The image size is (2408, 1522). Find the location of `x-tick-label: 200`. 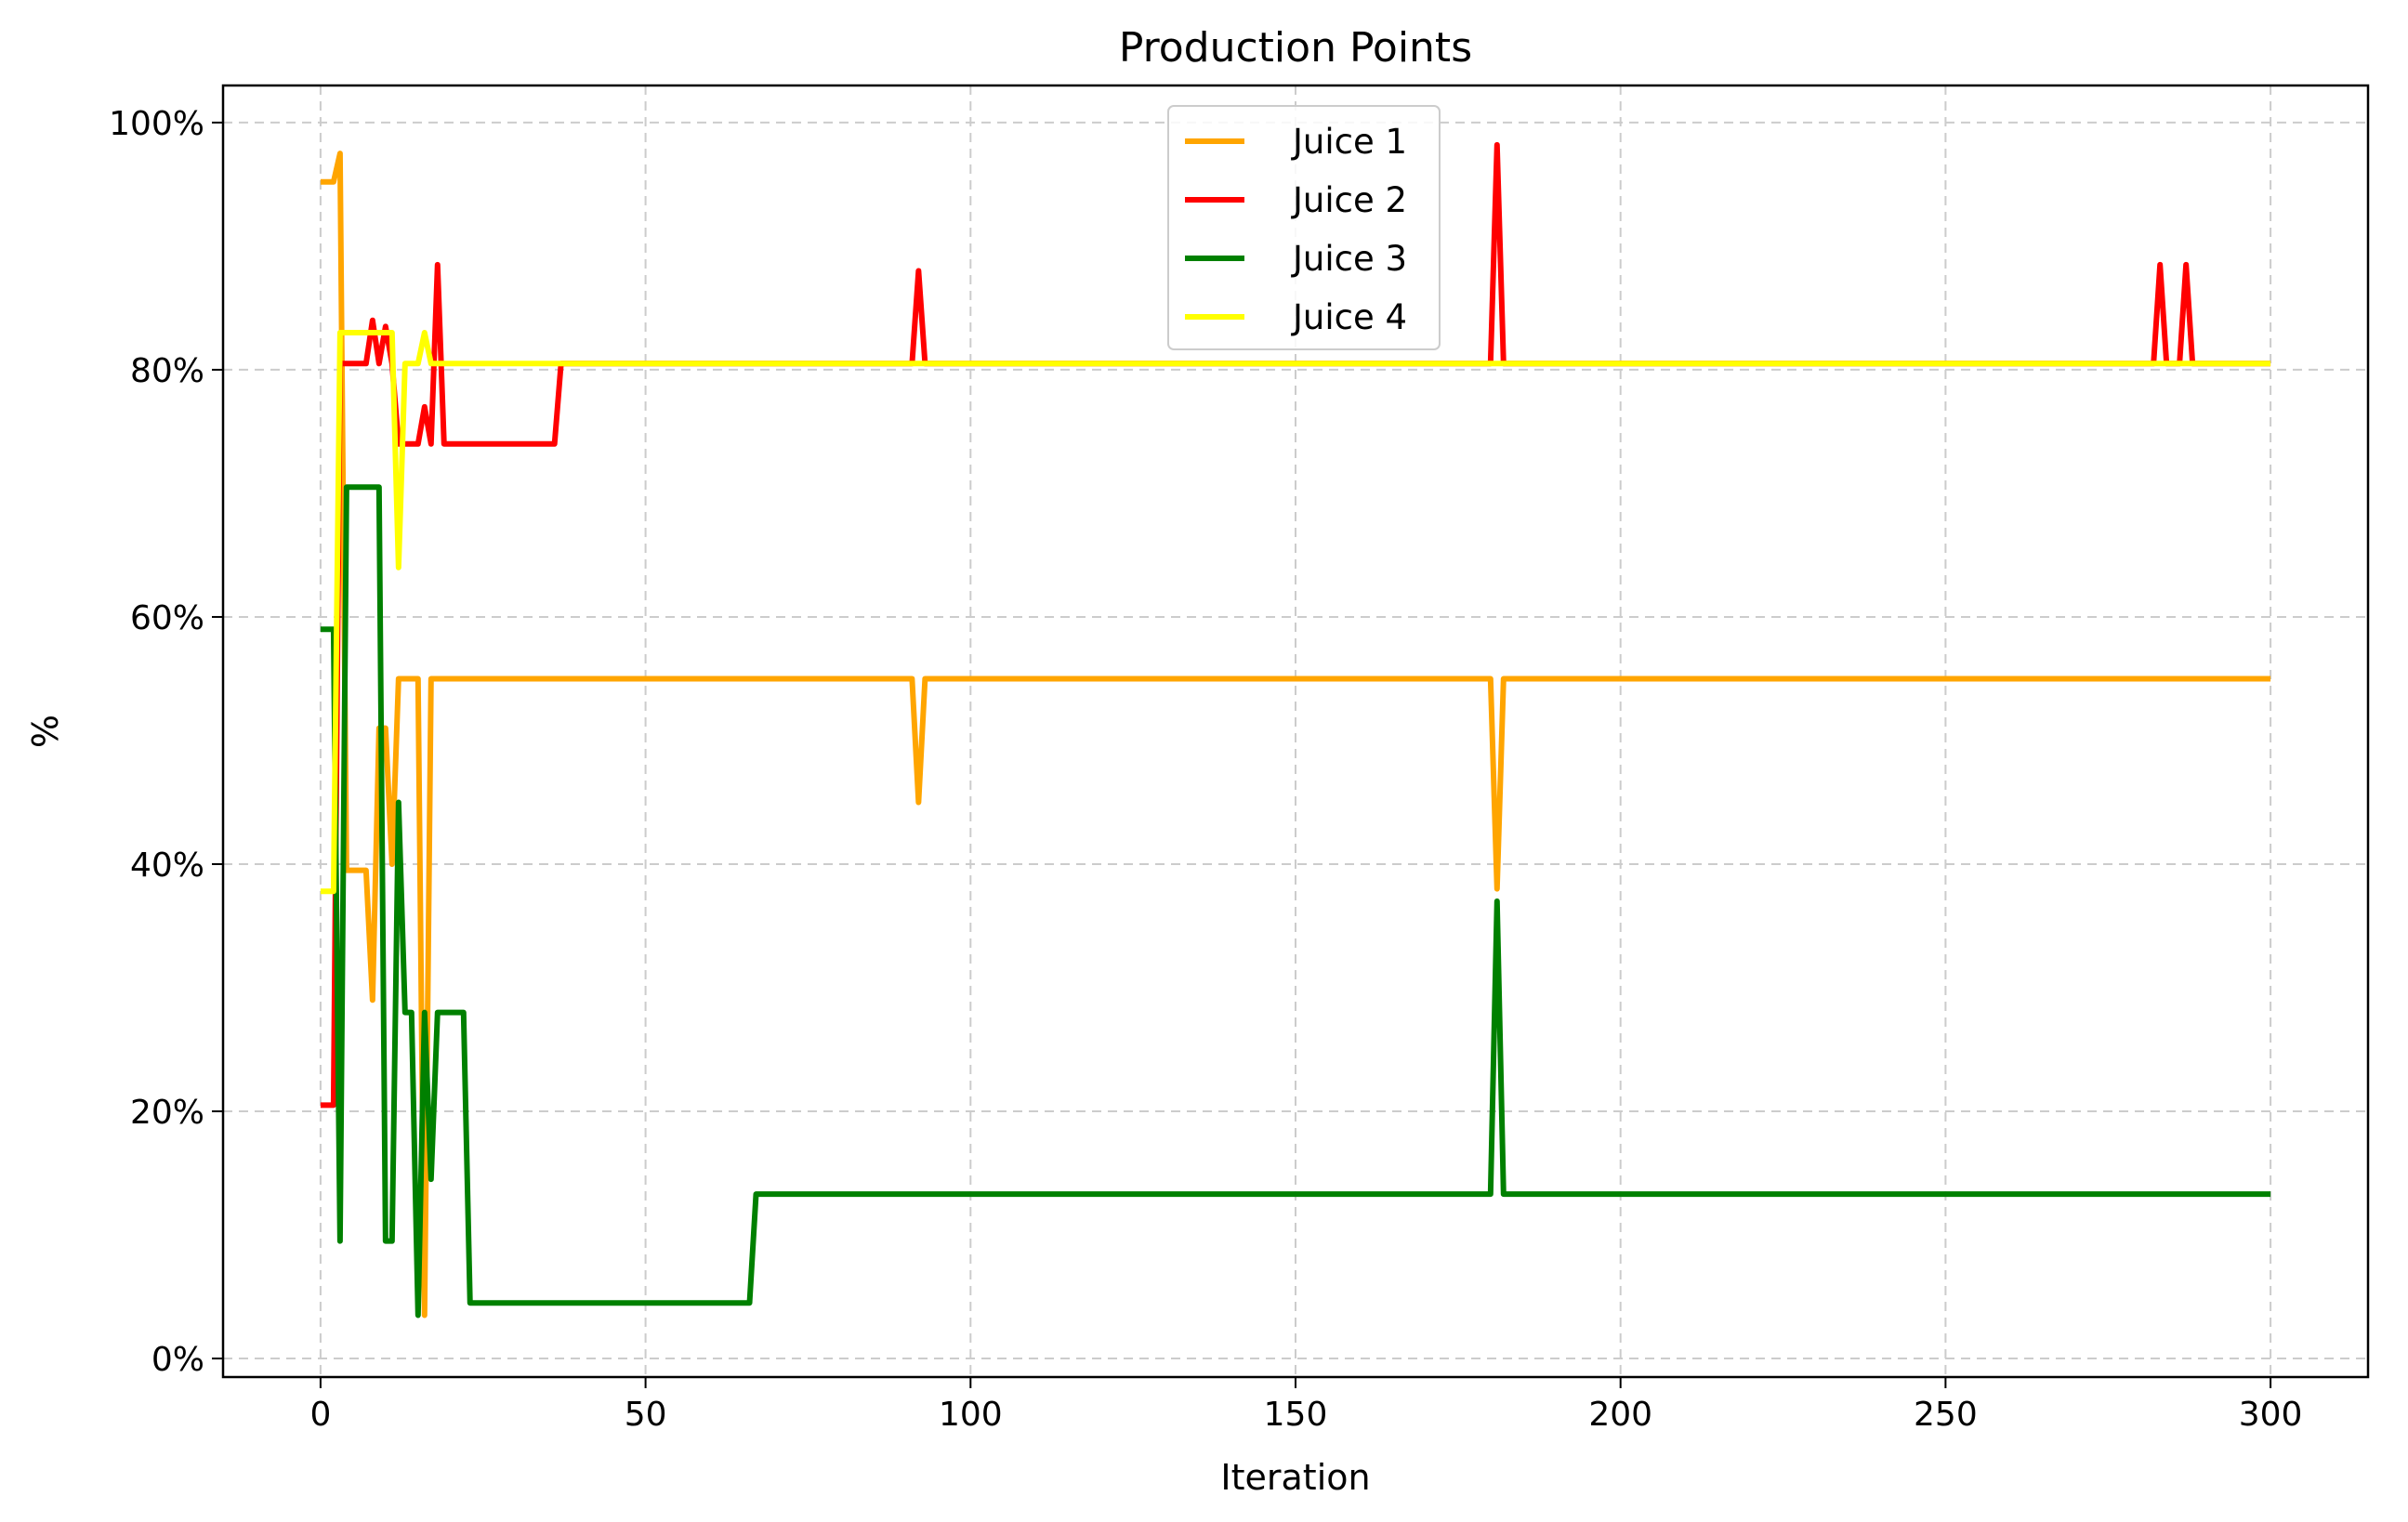

x-tick-label: 200 is located at coordinates (1620, 1415).